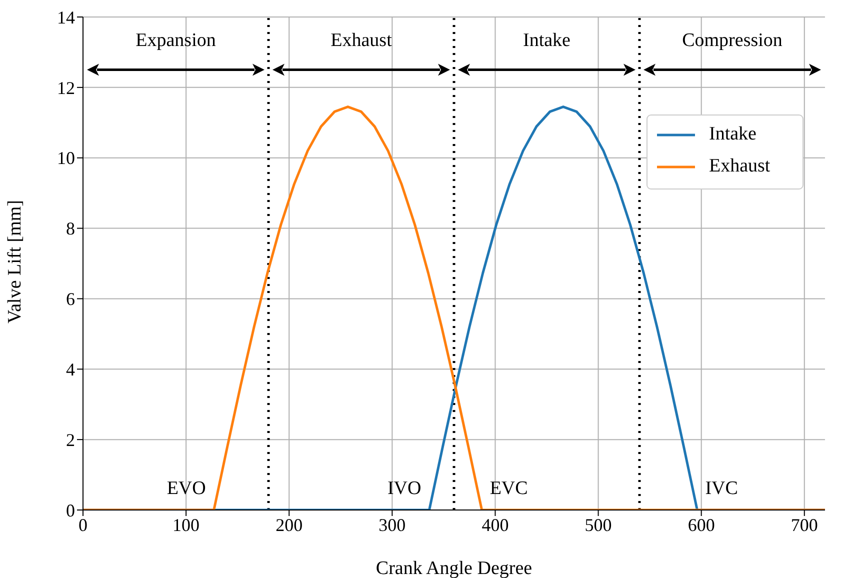  Describe the element at coordinates (509, 488) in the screenshot. I see `annotation: EVC` at that location.